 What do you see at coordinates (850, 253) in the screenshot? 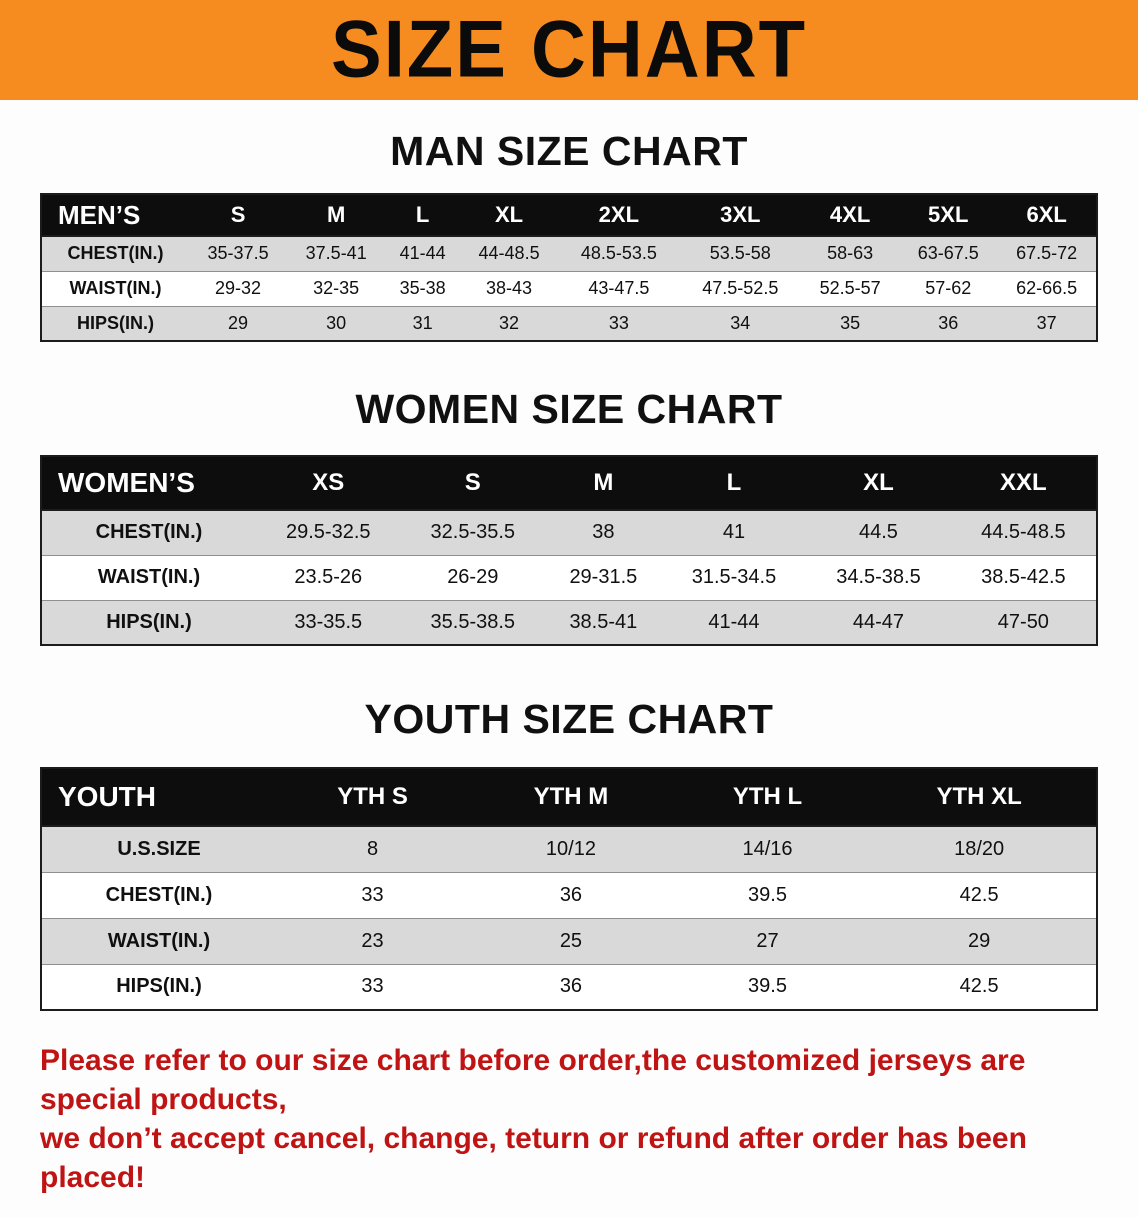
I see `value-cell: 58-63` at bounding box center [850, 253].